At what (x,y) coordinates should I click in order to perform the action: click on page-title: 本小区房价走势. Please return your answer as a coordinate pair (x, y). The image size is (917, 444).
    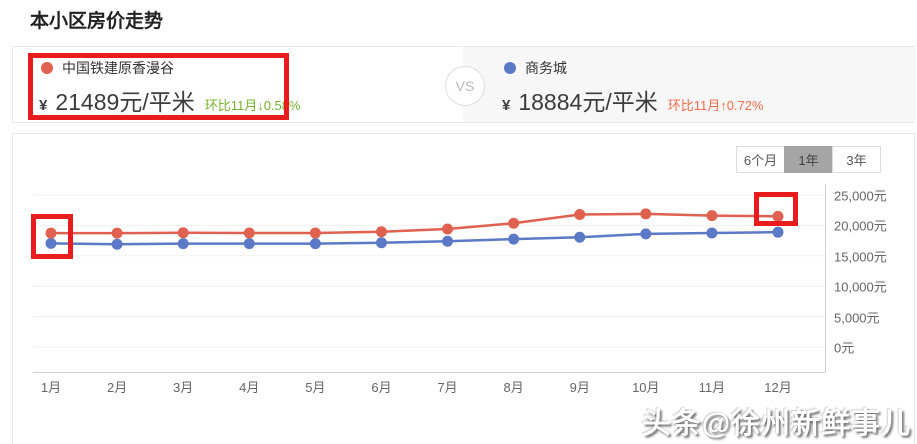
    Looking at the image, I should click on (97, 21).